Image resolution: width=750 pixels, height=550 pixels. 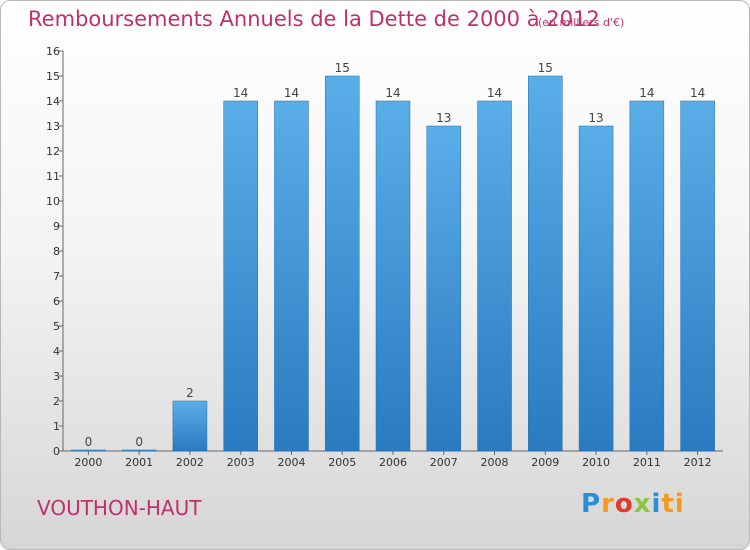 I want to click on x-tick-label: 2008, so click(x=495, y=462).